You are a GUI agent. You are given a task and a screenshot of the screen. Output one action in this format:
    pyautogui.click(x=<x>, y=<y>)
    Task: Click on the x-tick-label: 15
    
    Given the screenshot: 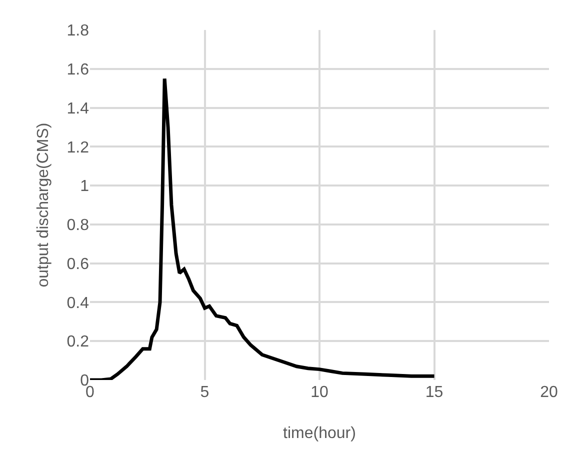 What is the action you would take?
    pyautogui.click(x=434, y=392)
    